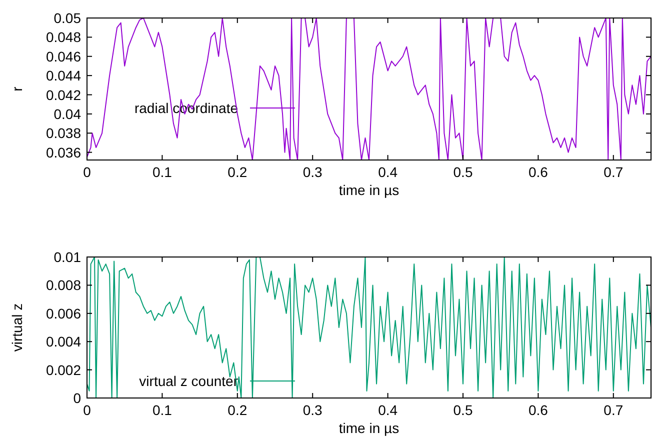 This screenshot has width=652, height=440. Describe the element at coordinates (68, 18) in the screenshot. I see `y-tick-label: 0.05` at that location.